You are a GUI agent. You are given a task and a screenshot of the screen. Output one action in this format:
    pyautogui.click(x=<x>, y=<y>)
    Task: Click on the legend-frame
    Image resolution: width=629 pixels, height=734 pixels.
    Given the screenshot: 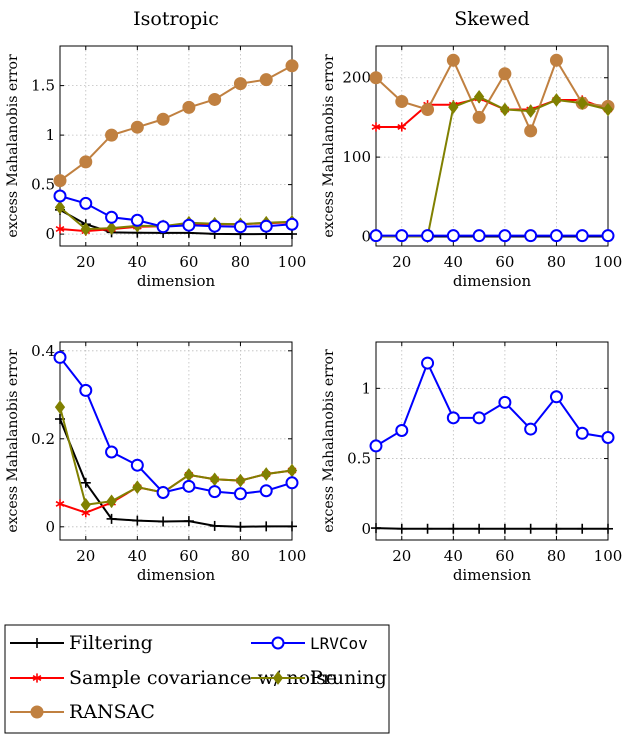 What is the action you would take?
    pyautogui.click(x=197, y=679)
    